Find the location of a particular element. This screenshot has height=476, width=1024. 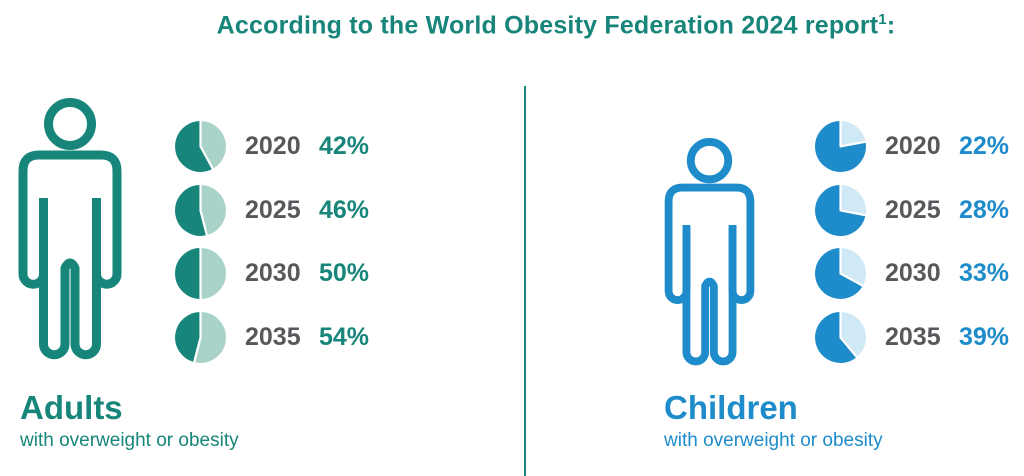

stat-row: 2035 39% is located at coordinates (910, 337).